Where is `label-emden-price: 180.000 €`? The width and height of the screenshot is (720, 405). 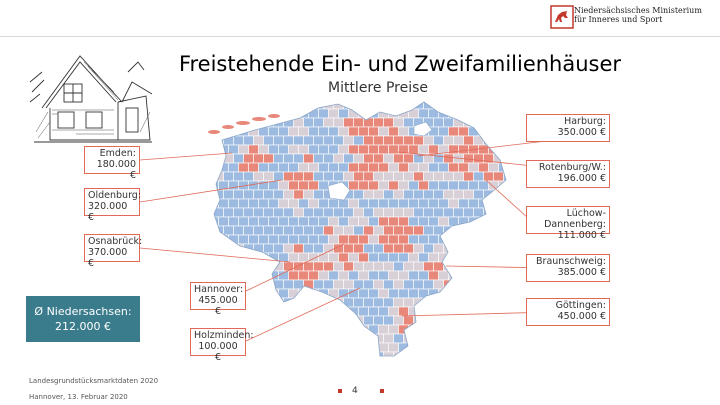
label-emden-price: 180.000 € is located at coordinates (116, 170).